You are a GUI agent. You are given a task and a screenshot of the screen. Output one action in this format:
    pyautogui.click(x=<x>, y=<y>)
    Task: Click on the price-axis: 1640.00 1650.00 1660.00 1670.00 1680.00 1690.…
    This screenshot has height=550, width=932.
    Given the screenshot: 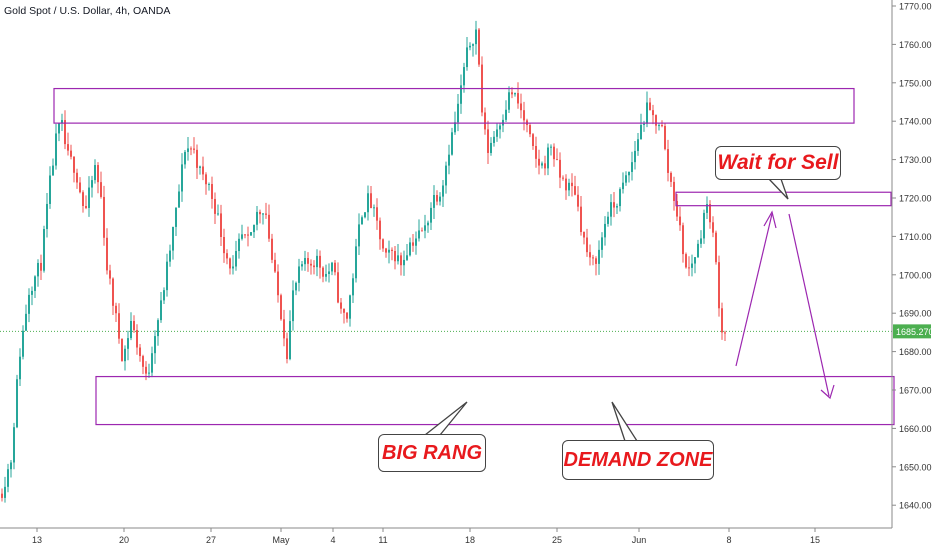 What is the action you would take?
    pyautogui.click(x=912, y=256)
    